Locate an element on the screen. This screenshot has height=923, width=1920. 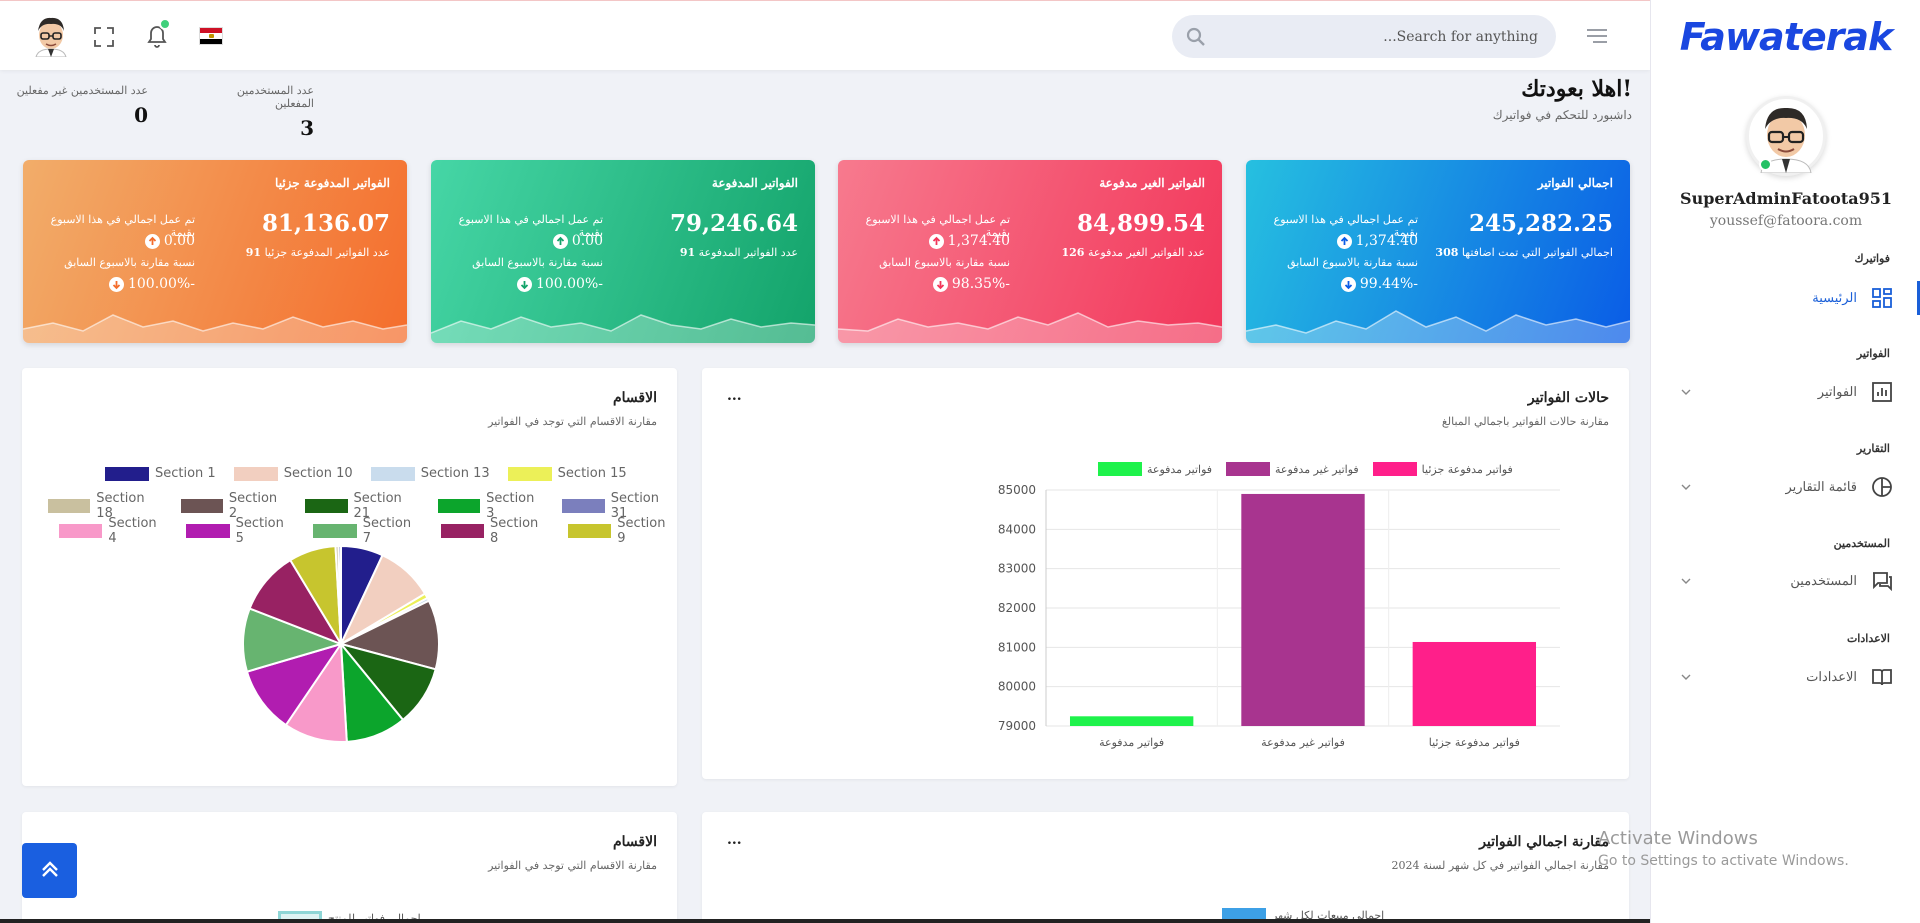
chevron-down-icon is located at coordinates (1686, 580).